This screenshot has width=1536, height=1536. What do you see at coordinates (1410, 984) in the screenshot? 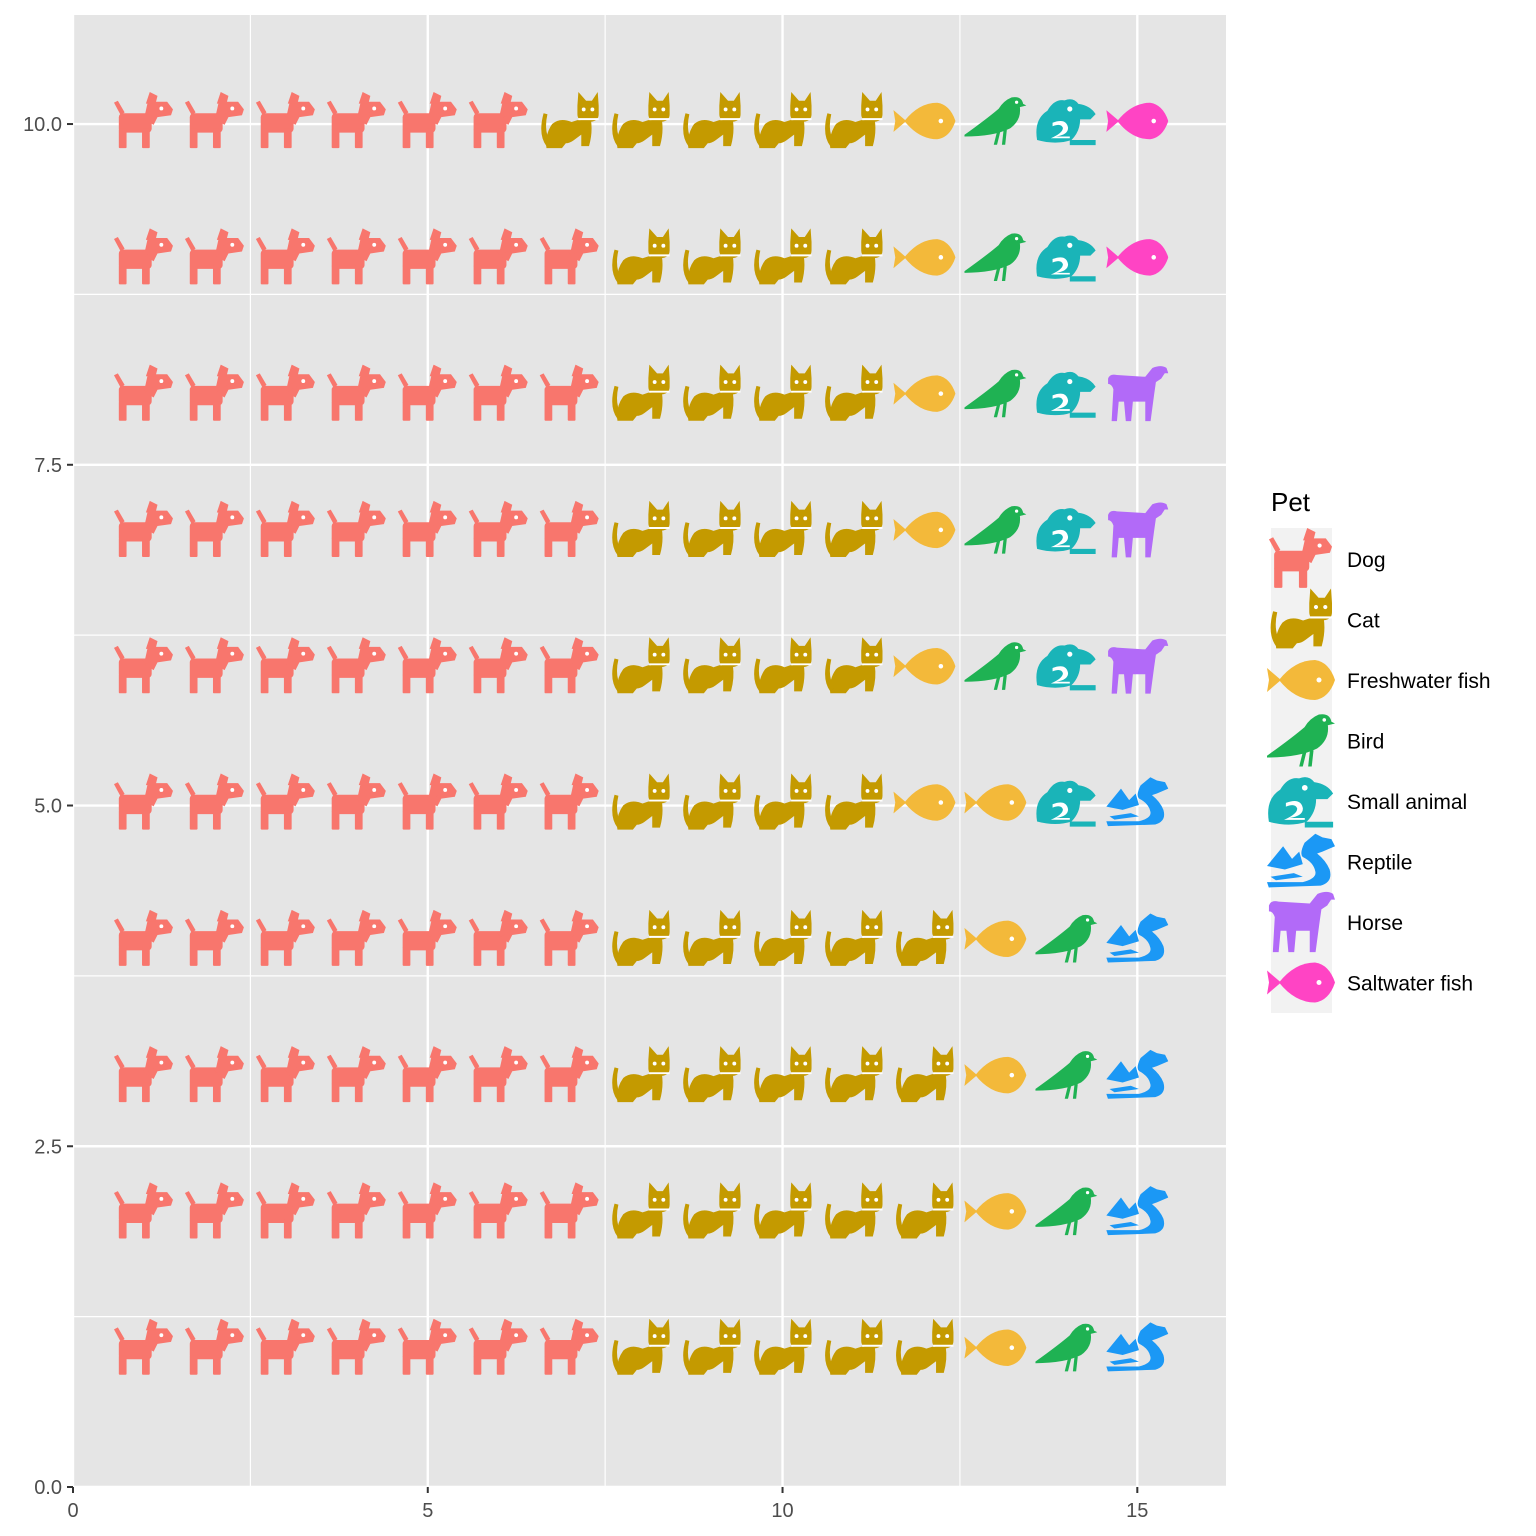
I see `legend-label: Saltwater fish` at bounding box center [1410, 984].